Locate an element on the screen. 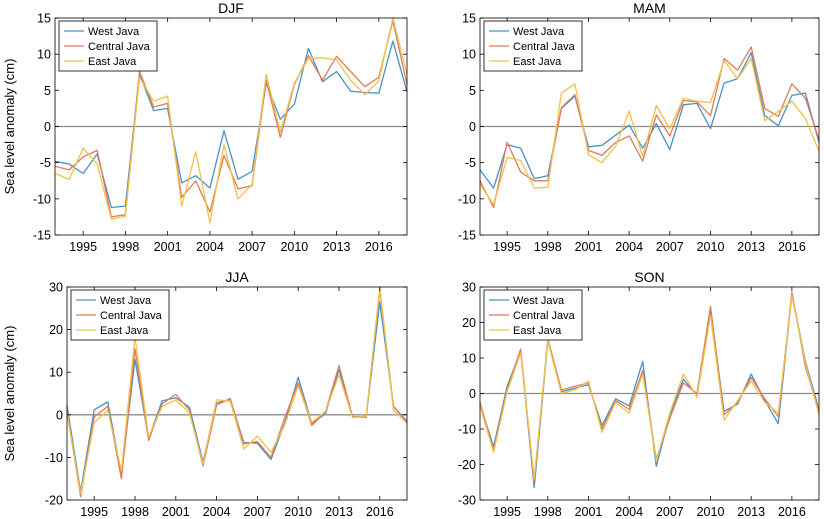 The image size is (824, 519). chart-title: MAM is located at coordinates (649, 8).